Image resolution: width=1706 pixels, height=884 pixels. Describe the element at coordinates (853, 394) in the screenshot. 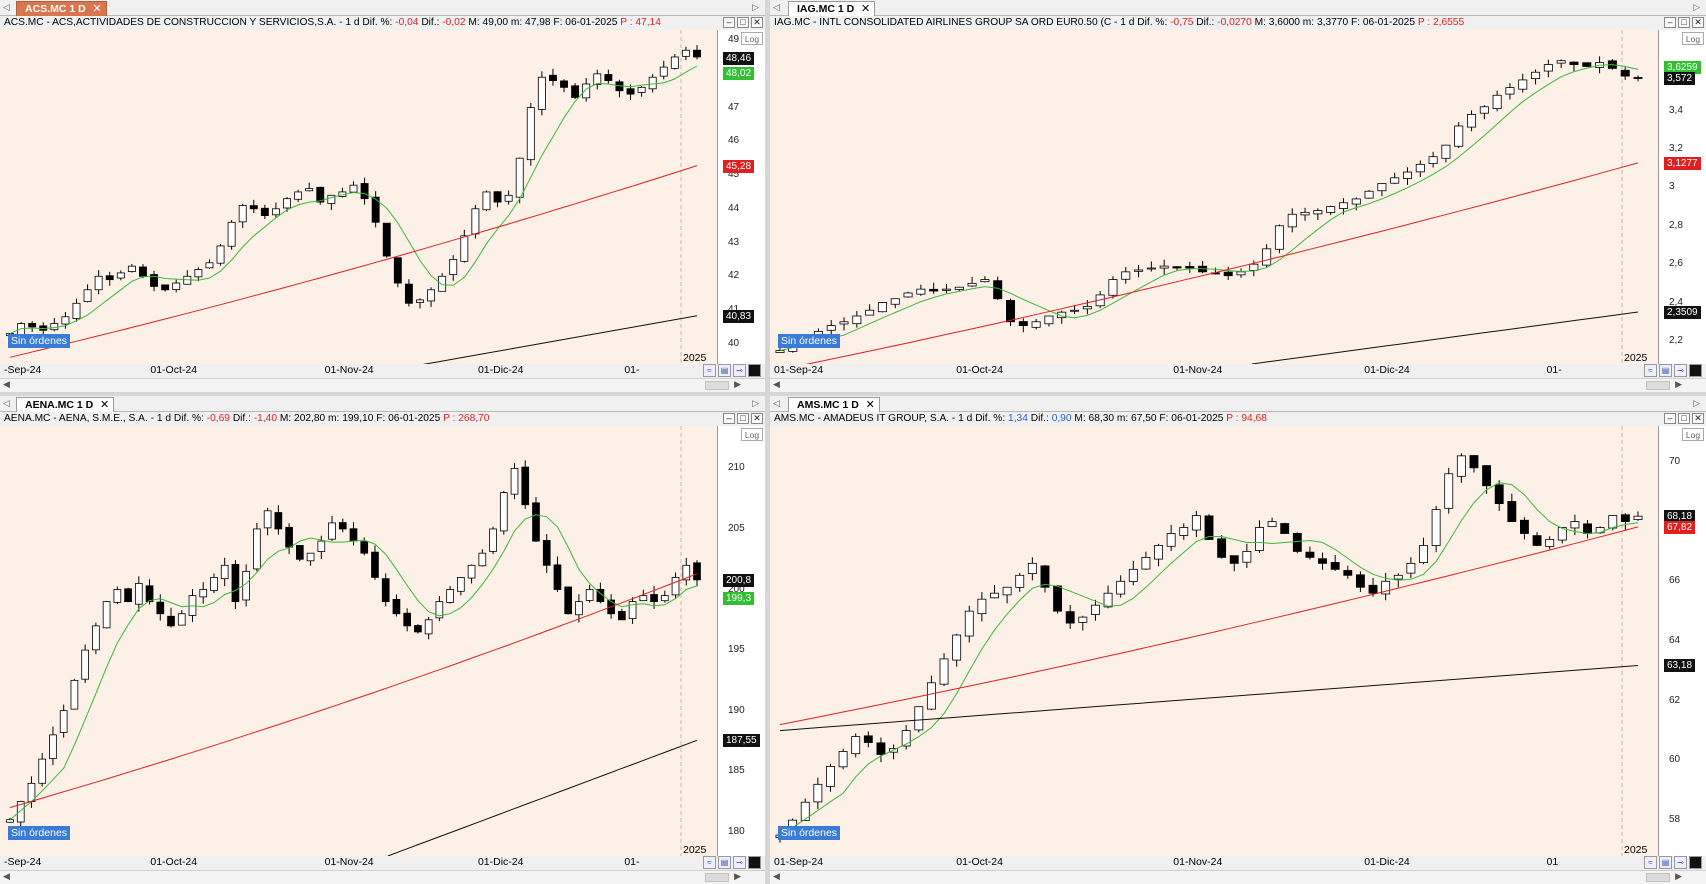

I see `horizontal-splitter` at that location.